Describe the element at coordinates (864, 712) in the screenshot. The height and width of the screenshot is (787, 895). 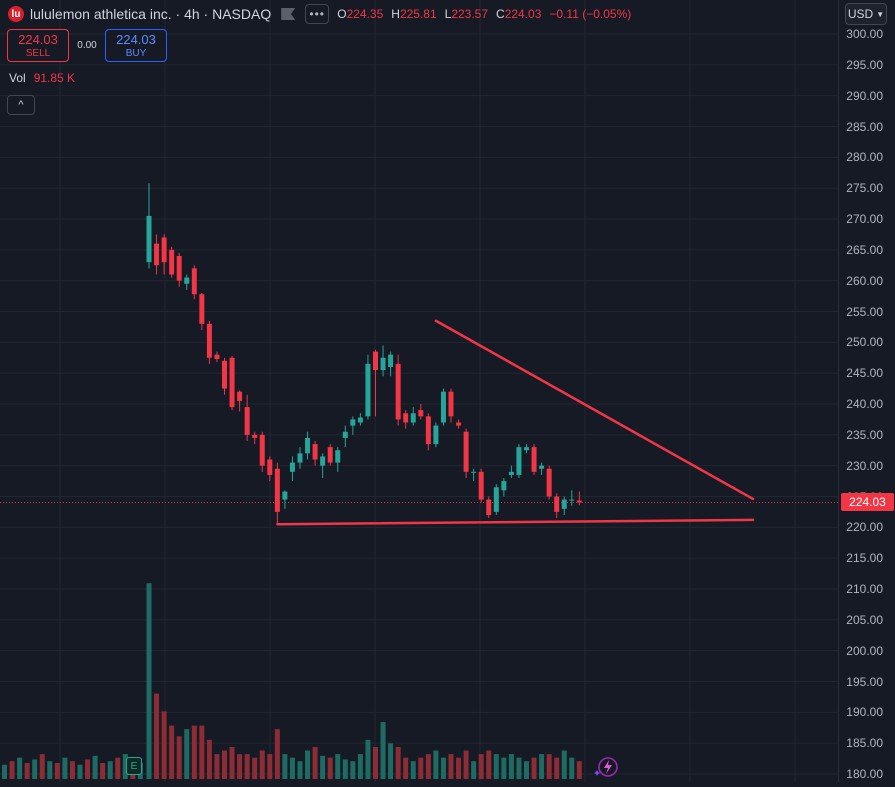
I see `price-tick-label: 190.00` at that location.